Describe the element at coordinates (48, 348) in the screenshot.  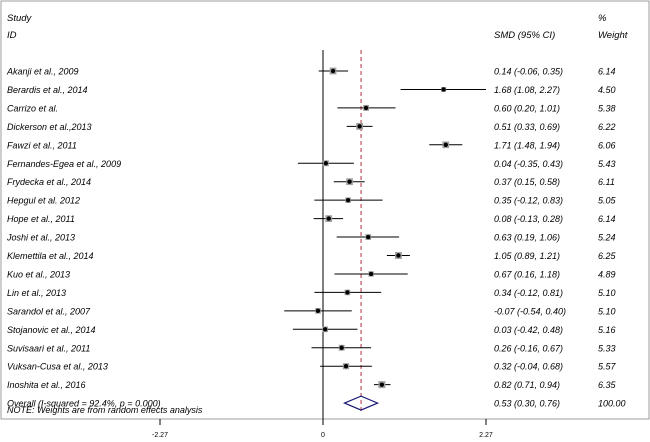
I see `study-label: Suvisaari et al., 2011` at that location.